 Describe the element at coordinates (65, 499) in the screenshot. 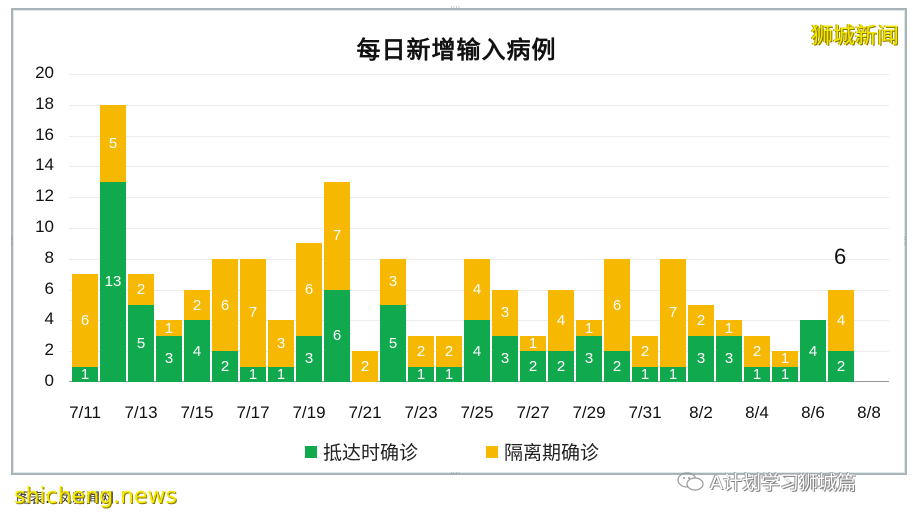

I see `caption-underlay: 图表：凤新闻网` at that location.